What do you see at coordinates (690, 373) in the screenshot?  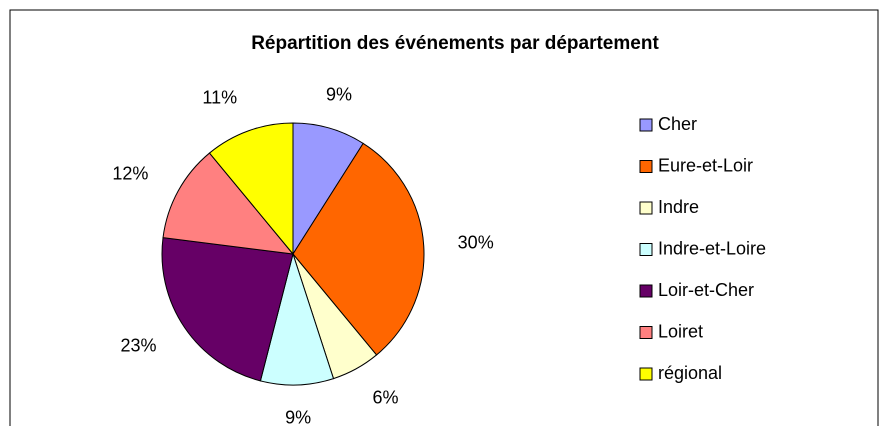 I see `legend-label: régional` at bounding box center [690, 373].